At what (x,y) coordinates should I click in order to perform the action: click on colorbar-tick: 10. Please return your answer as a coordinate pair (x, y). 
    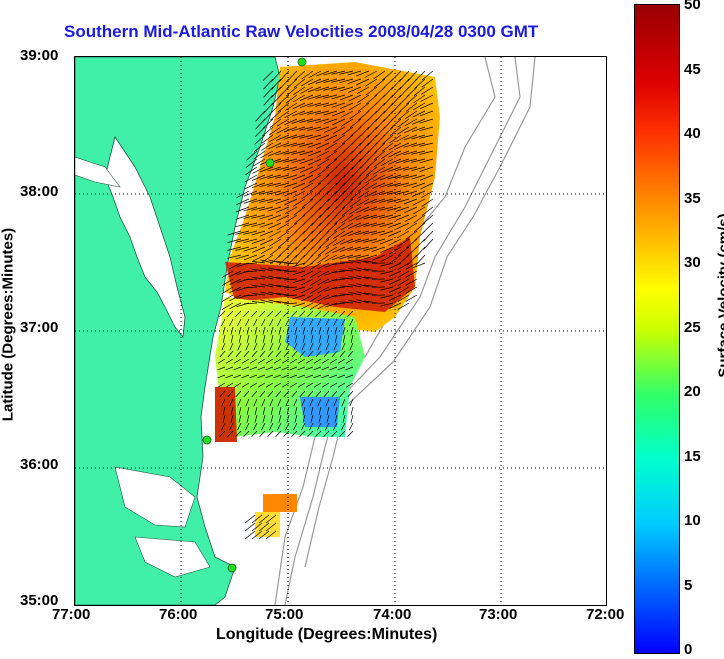
    Looking at the image, I should click on (692, 520).